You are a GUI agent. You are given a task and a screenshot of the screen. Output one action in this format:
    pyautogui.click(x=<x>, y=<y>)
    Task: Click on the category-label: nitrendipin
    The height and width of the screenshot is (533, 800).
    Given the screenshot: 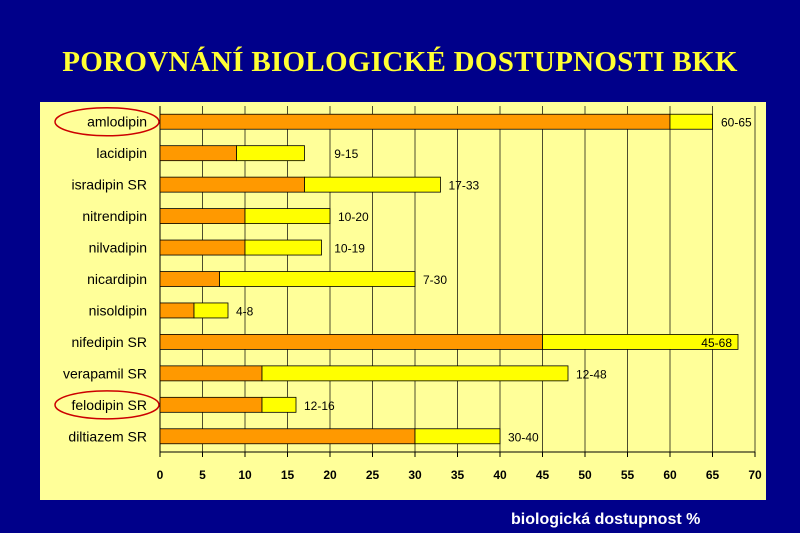 What is the action you would take?
    pyautogui.click(x=114, y=216)
    